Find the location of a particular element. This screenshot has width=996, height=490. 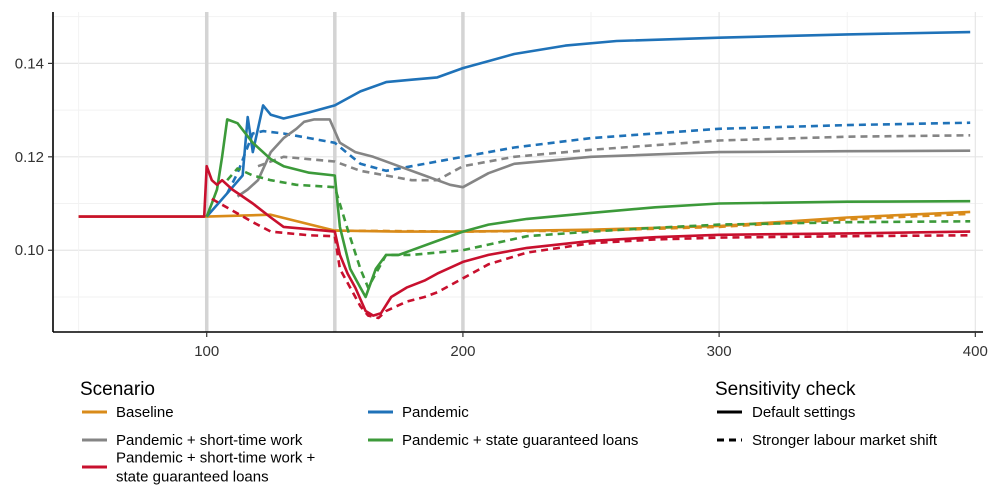

series-line-stw is located at coordinates (603, 158).